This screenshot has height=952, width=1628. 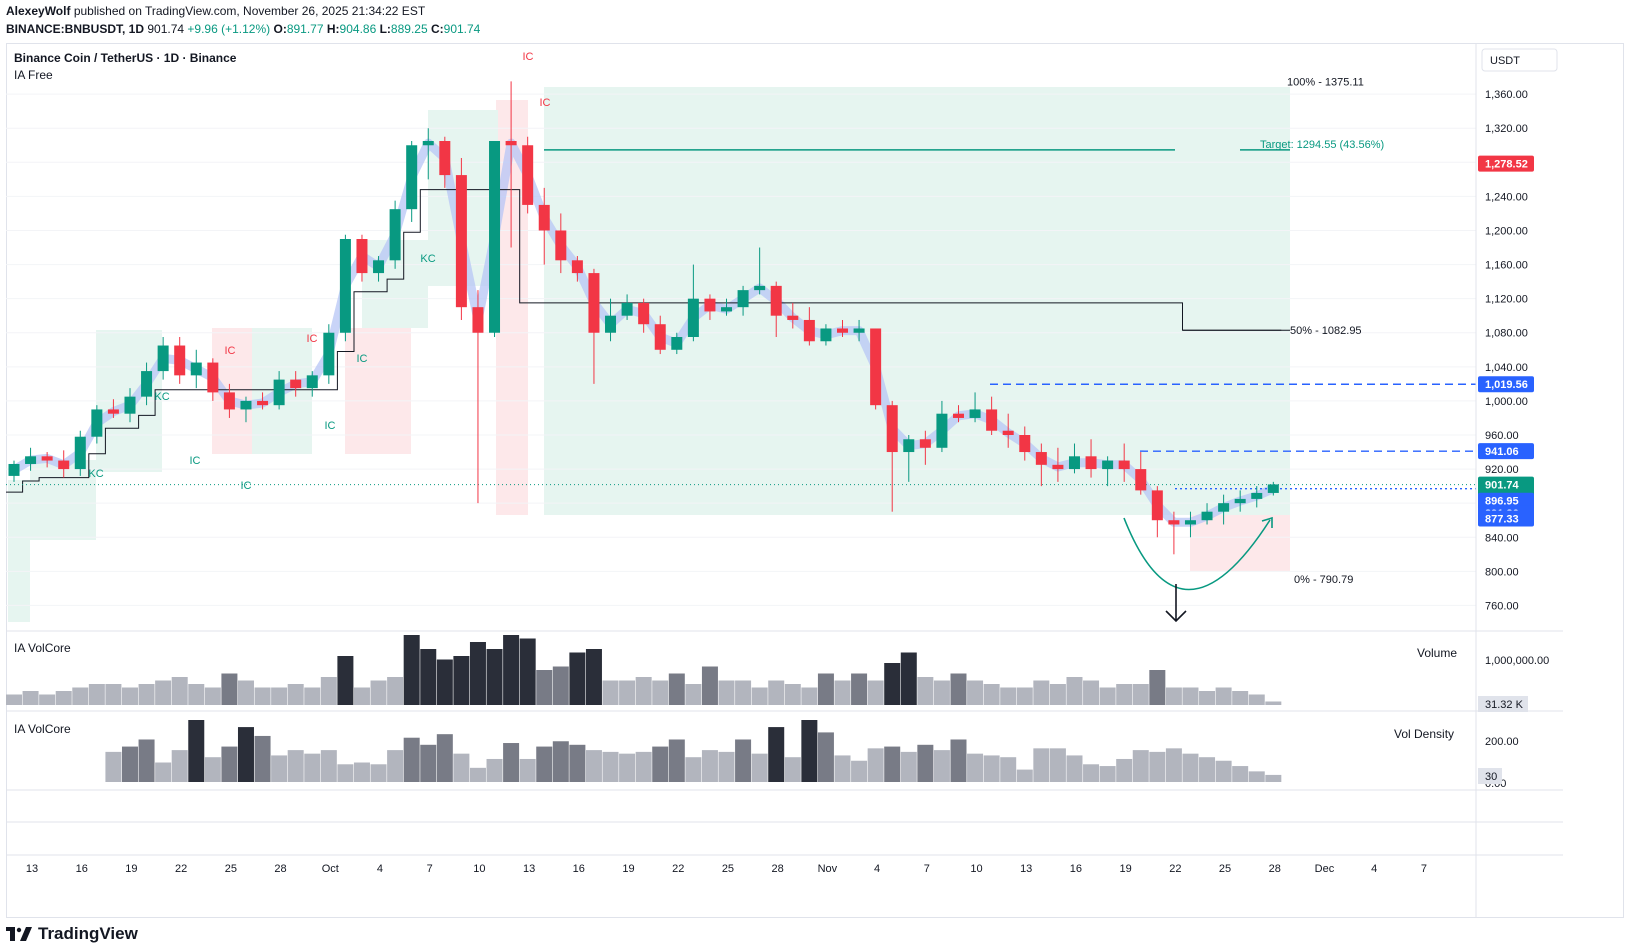 What do you see at coordinates (280, 869) in the screenshot?
I see `time-tick-5: 28` at bounding box center [280, 869].